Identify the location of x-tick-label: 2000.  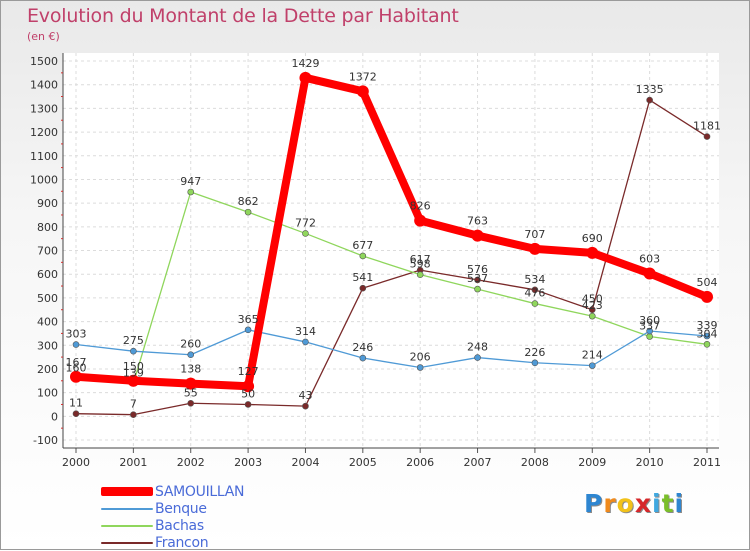
(76, 462).